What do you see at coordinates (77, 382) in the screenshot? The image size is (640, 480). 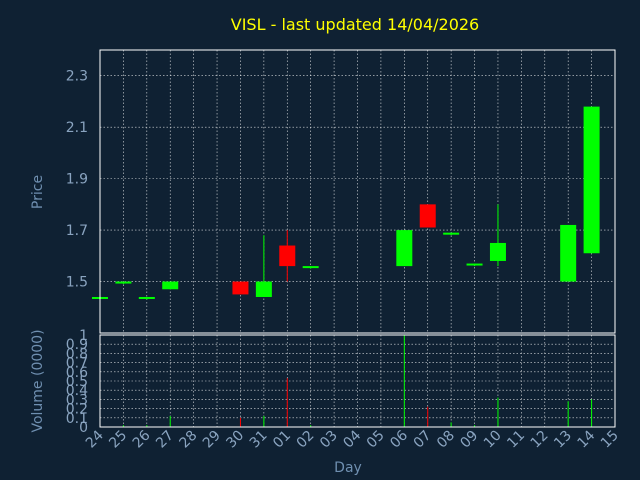 I see `volume-tick-label: 0.5` at bounding box center [77, 382].